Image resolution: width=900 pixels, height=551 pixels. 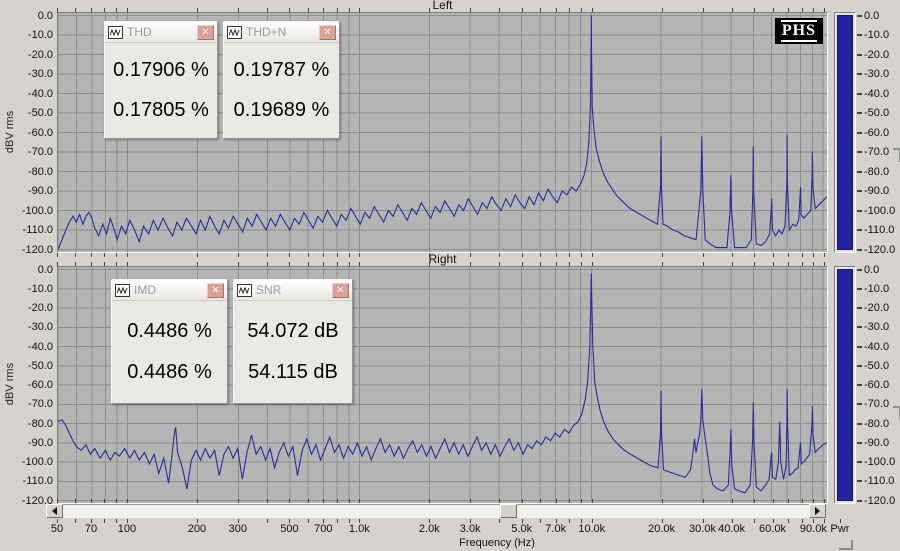 I want to click on thd-panel: THD ✕ 0.17906 % 0.17805 %, so click(x=161, y=80).